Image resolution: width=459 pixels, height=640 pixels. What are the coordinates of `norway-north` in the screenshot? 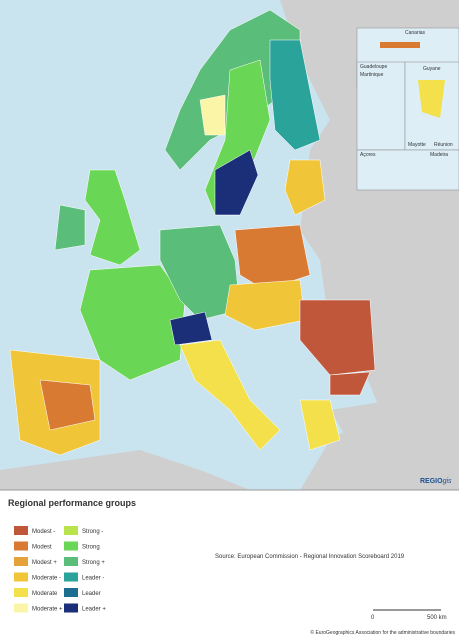 It's located at (212, 115).